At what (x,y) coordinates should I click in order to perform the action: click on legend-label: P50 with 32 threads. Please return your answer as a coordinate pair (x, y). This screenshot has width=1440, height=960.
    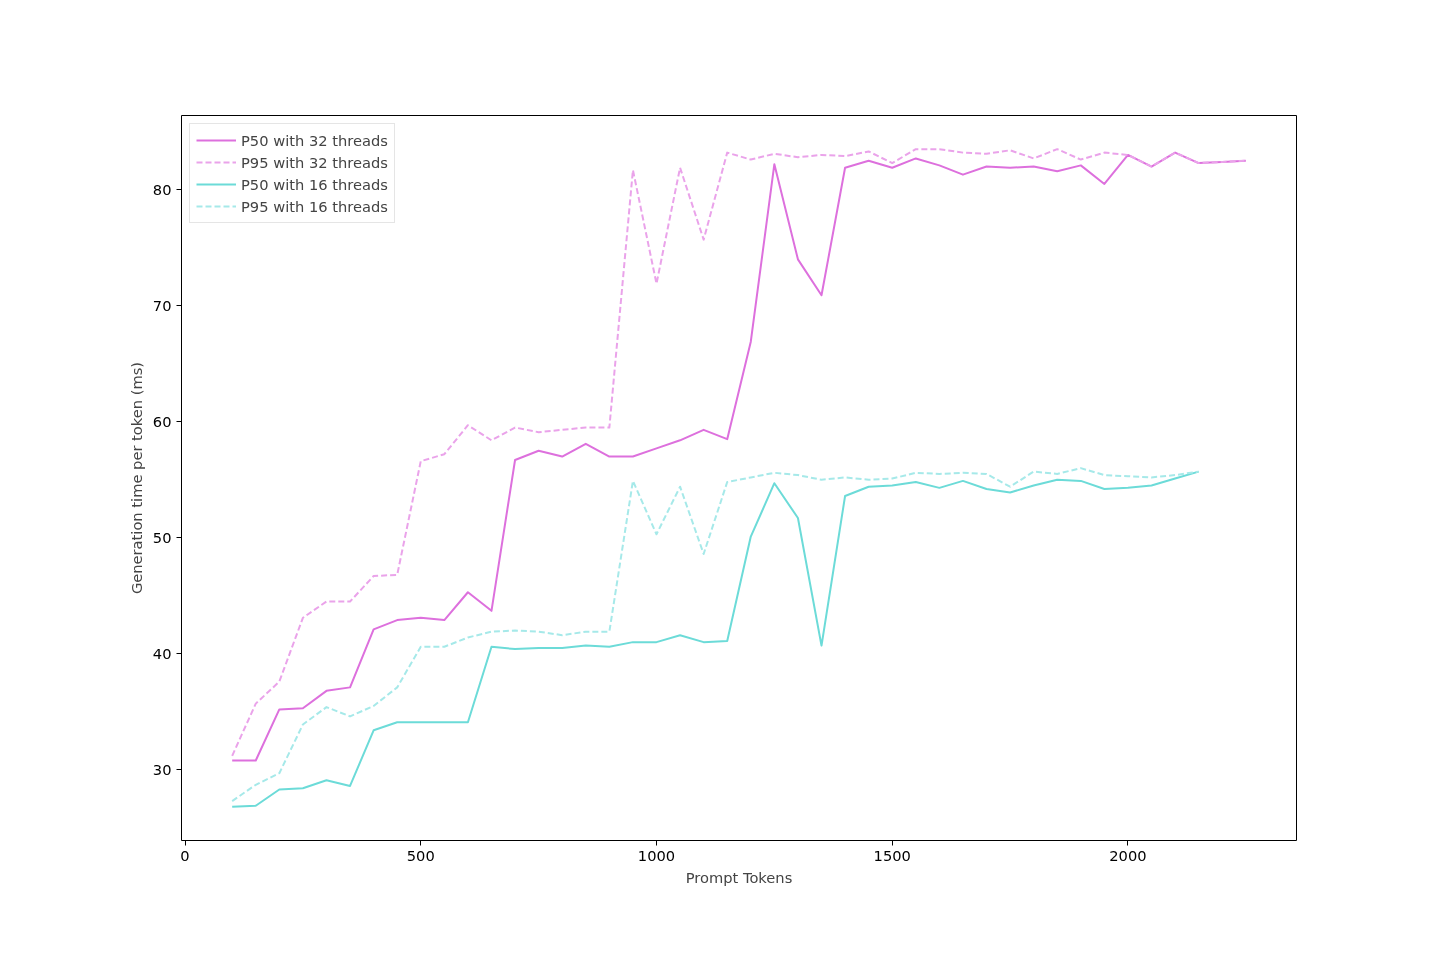
    Looking at the image, I should click on (314, 140).